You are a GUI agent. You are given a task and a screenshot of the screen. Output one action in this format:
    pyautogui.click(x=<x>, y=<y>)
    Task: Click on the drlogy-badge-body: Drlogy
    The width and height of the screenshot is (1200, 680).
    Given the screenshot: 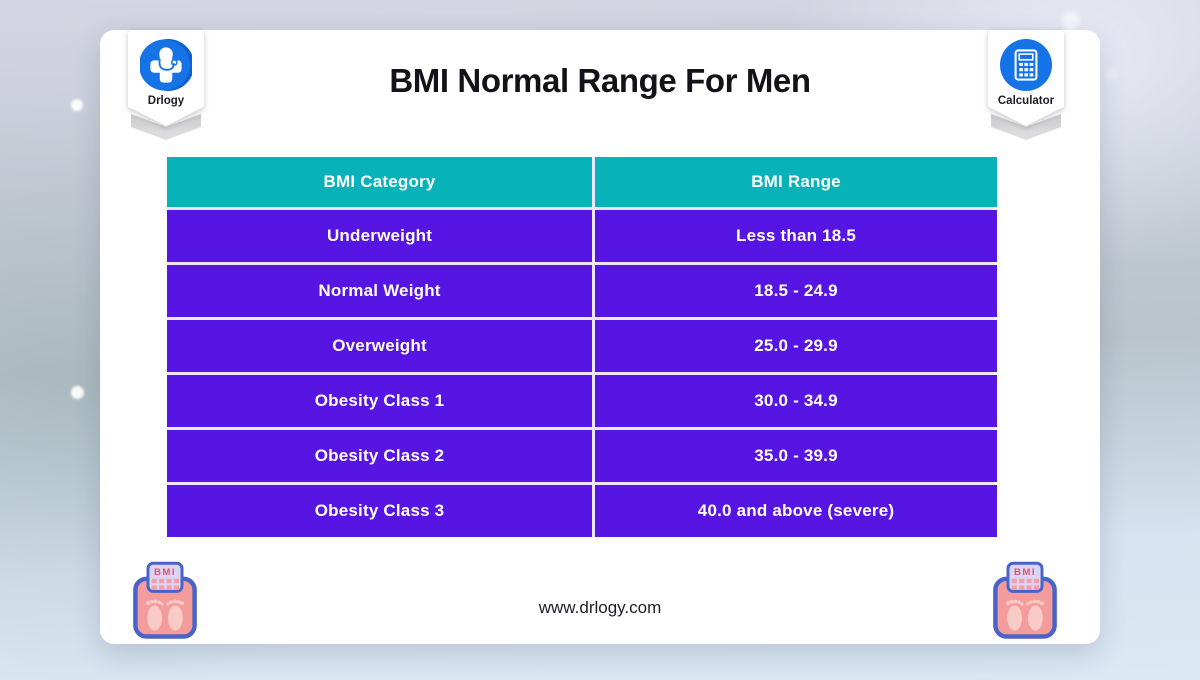 What is the action you would take?
    pyautogui.click(x=166, y=78)
    